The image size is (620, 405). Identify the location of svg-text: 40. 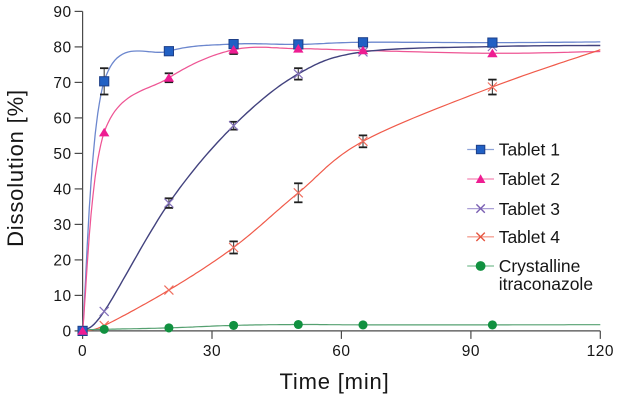
(62, 189).